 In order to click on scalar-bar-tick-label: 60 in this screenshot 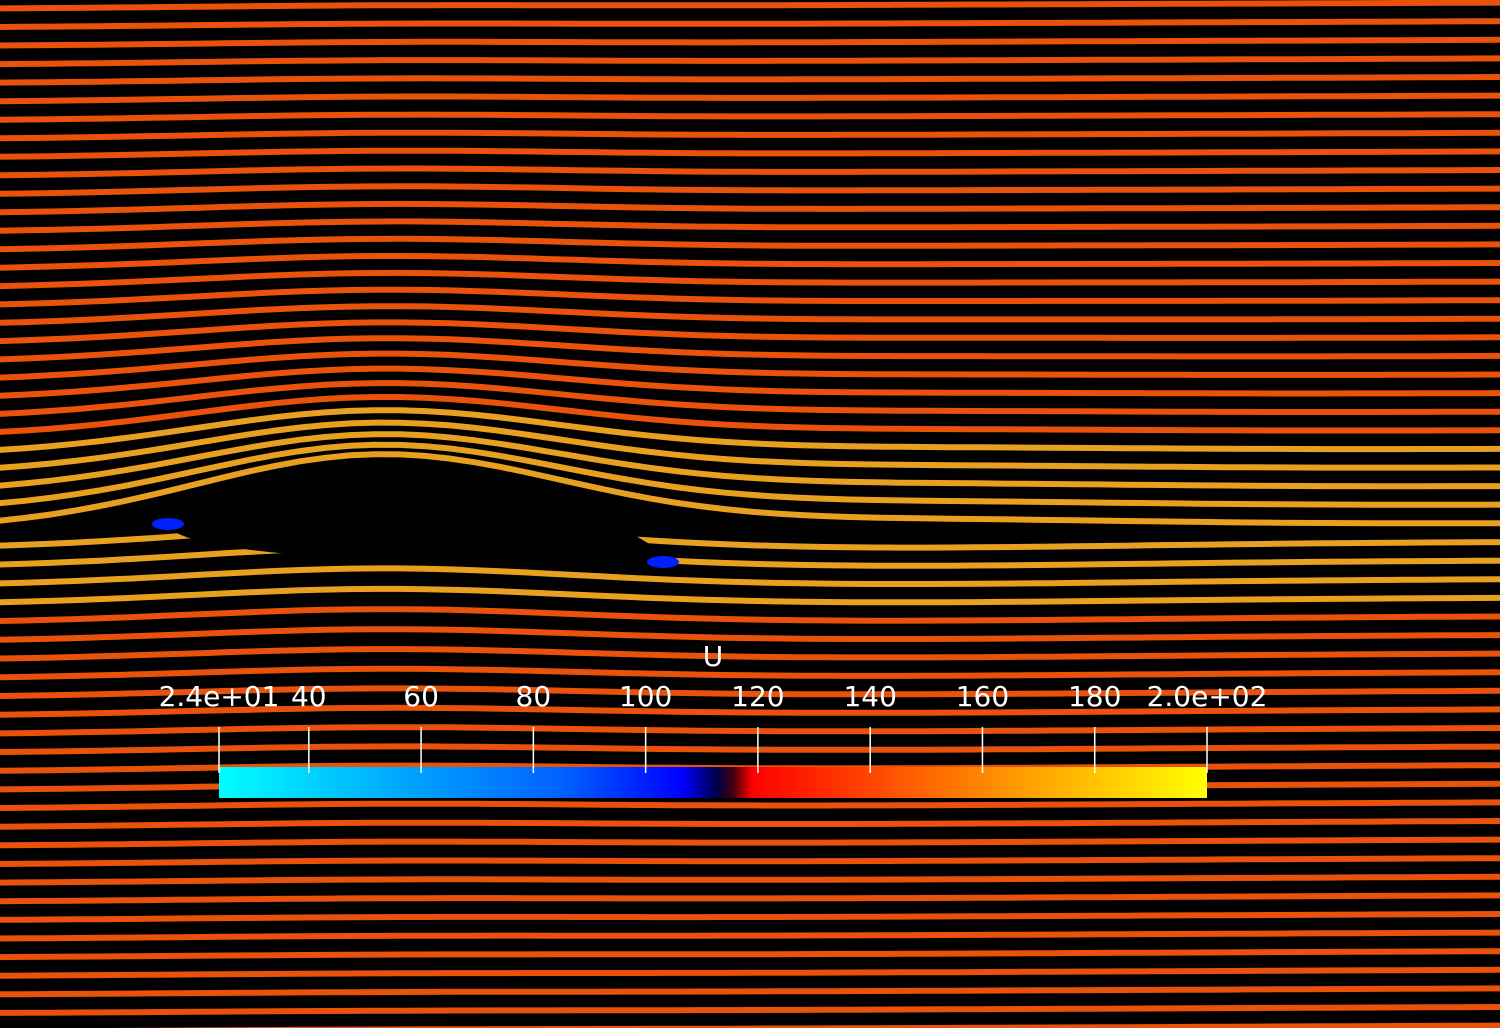, I will do `click(421, 696)`.